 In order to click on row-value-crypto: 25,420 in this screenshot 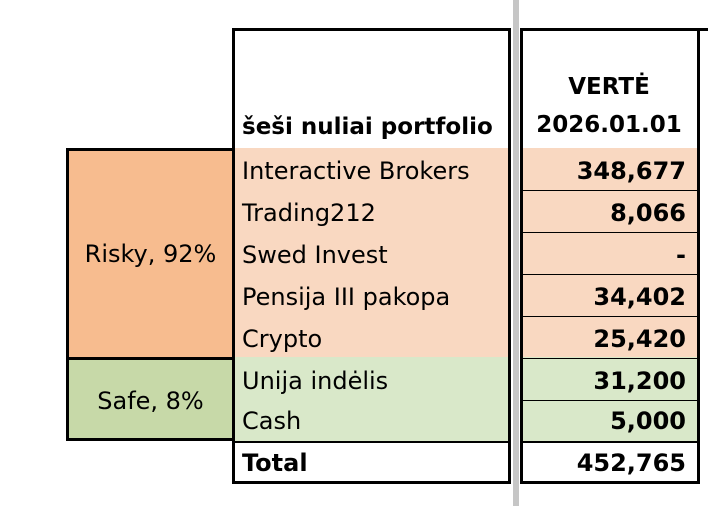, I will do `click(639, 339)`.